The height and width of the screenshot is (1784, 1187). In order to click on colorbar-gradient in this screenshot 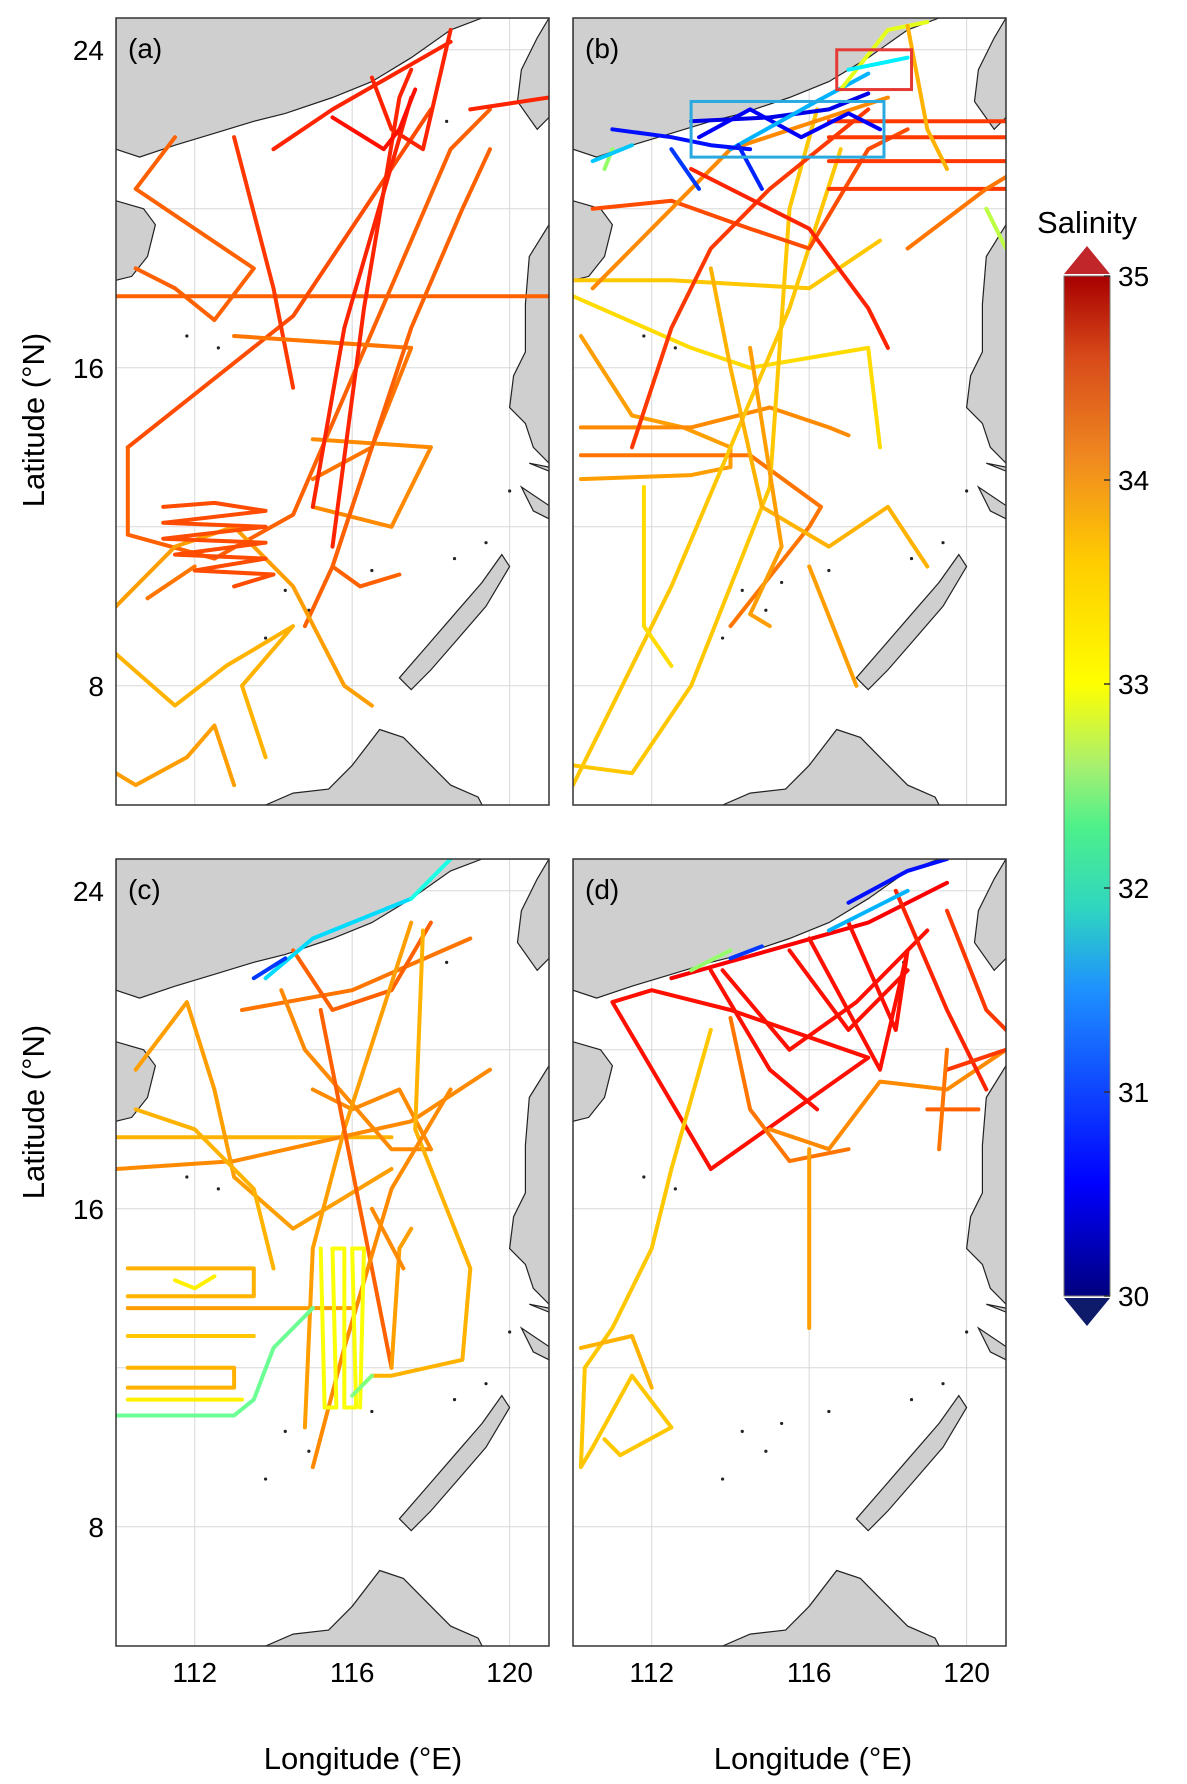, I will do `click(1087, 786)`.